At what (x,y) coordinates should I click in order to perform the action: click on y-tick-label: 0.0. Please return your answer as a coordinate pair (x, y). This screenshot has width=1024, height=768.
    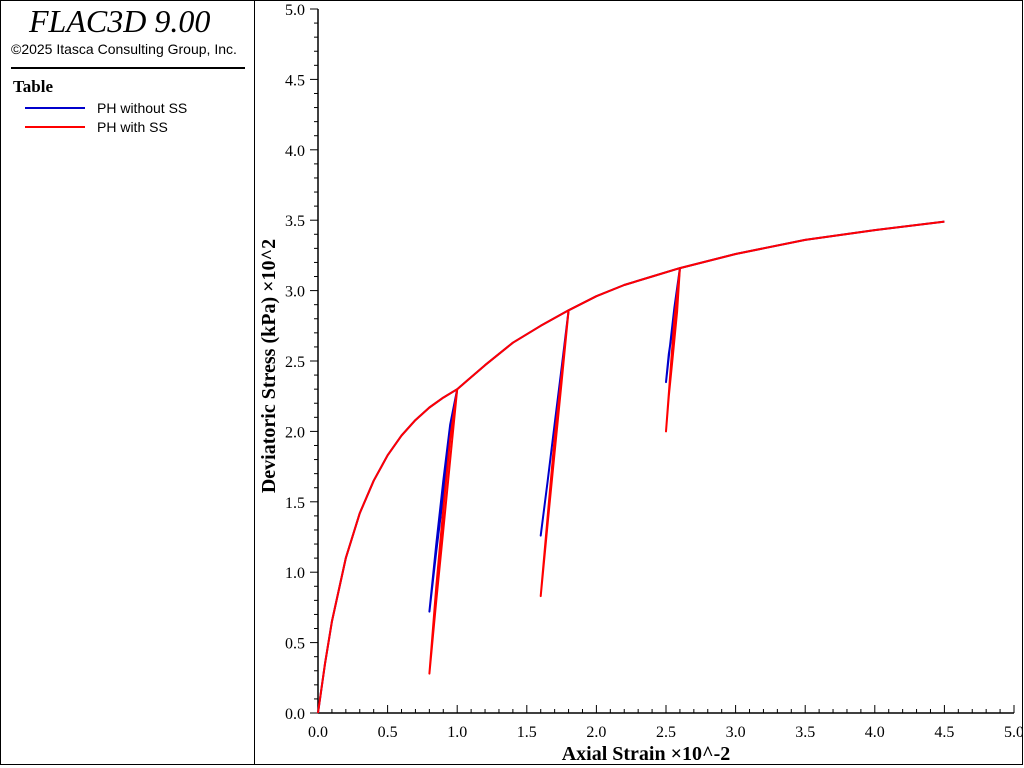
    Looking at the image, I should click on (295, 714).